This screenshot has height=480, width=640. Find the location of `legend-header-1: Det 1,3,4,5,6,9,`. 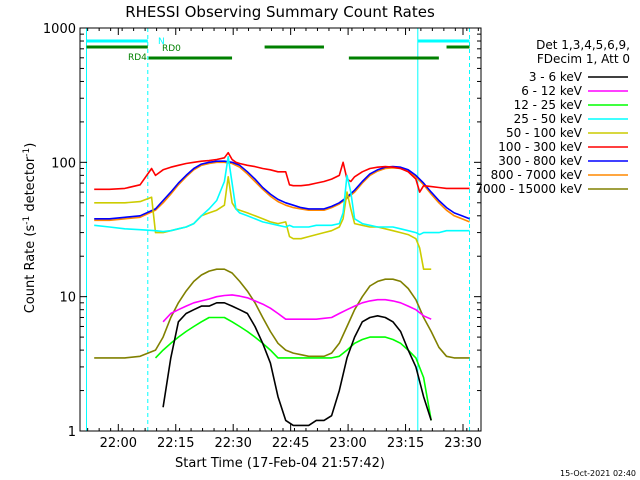

legend-header-1: Det 1,3,4,5,6,9, is located at coordinates (583, 45).